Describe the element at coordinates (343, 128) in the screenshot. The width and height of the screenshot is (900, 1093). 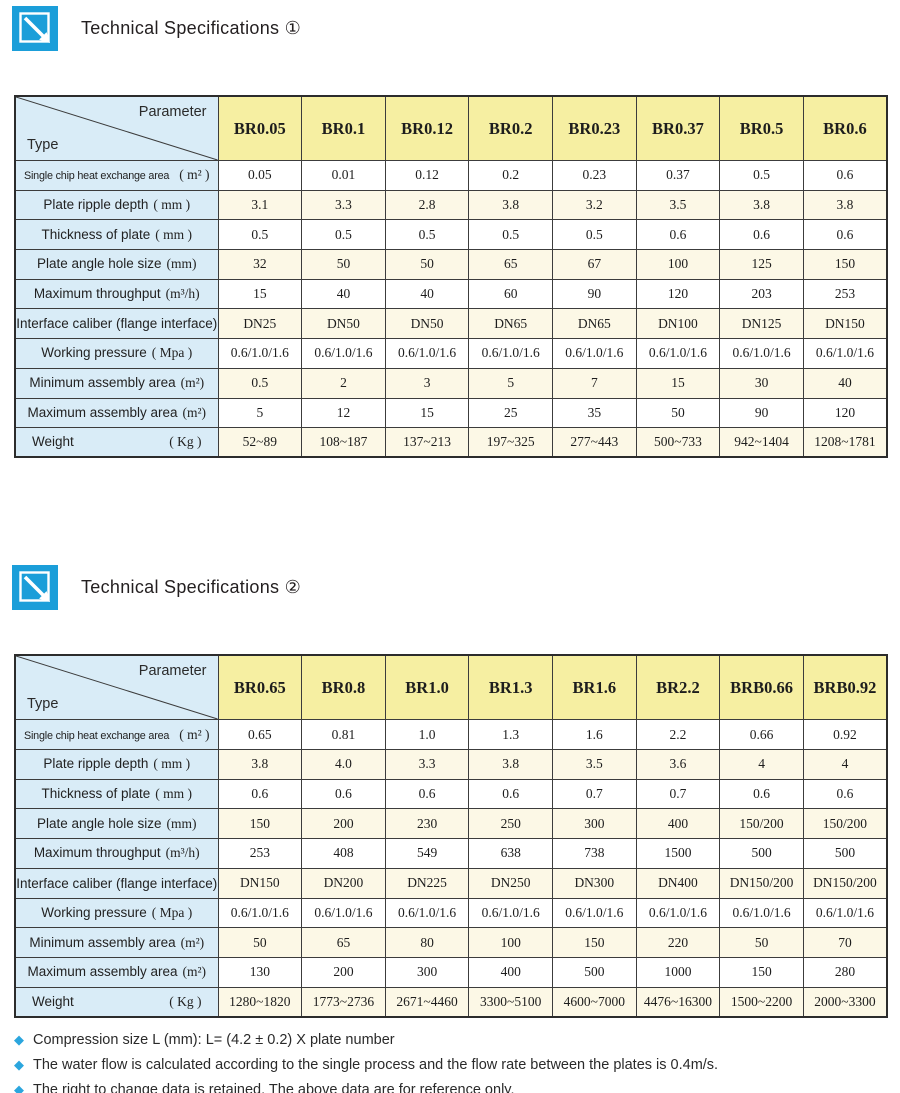
I see `column-header: BR0.1` at that location.